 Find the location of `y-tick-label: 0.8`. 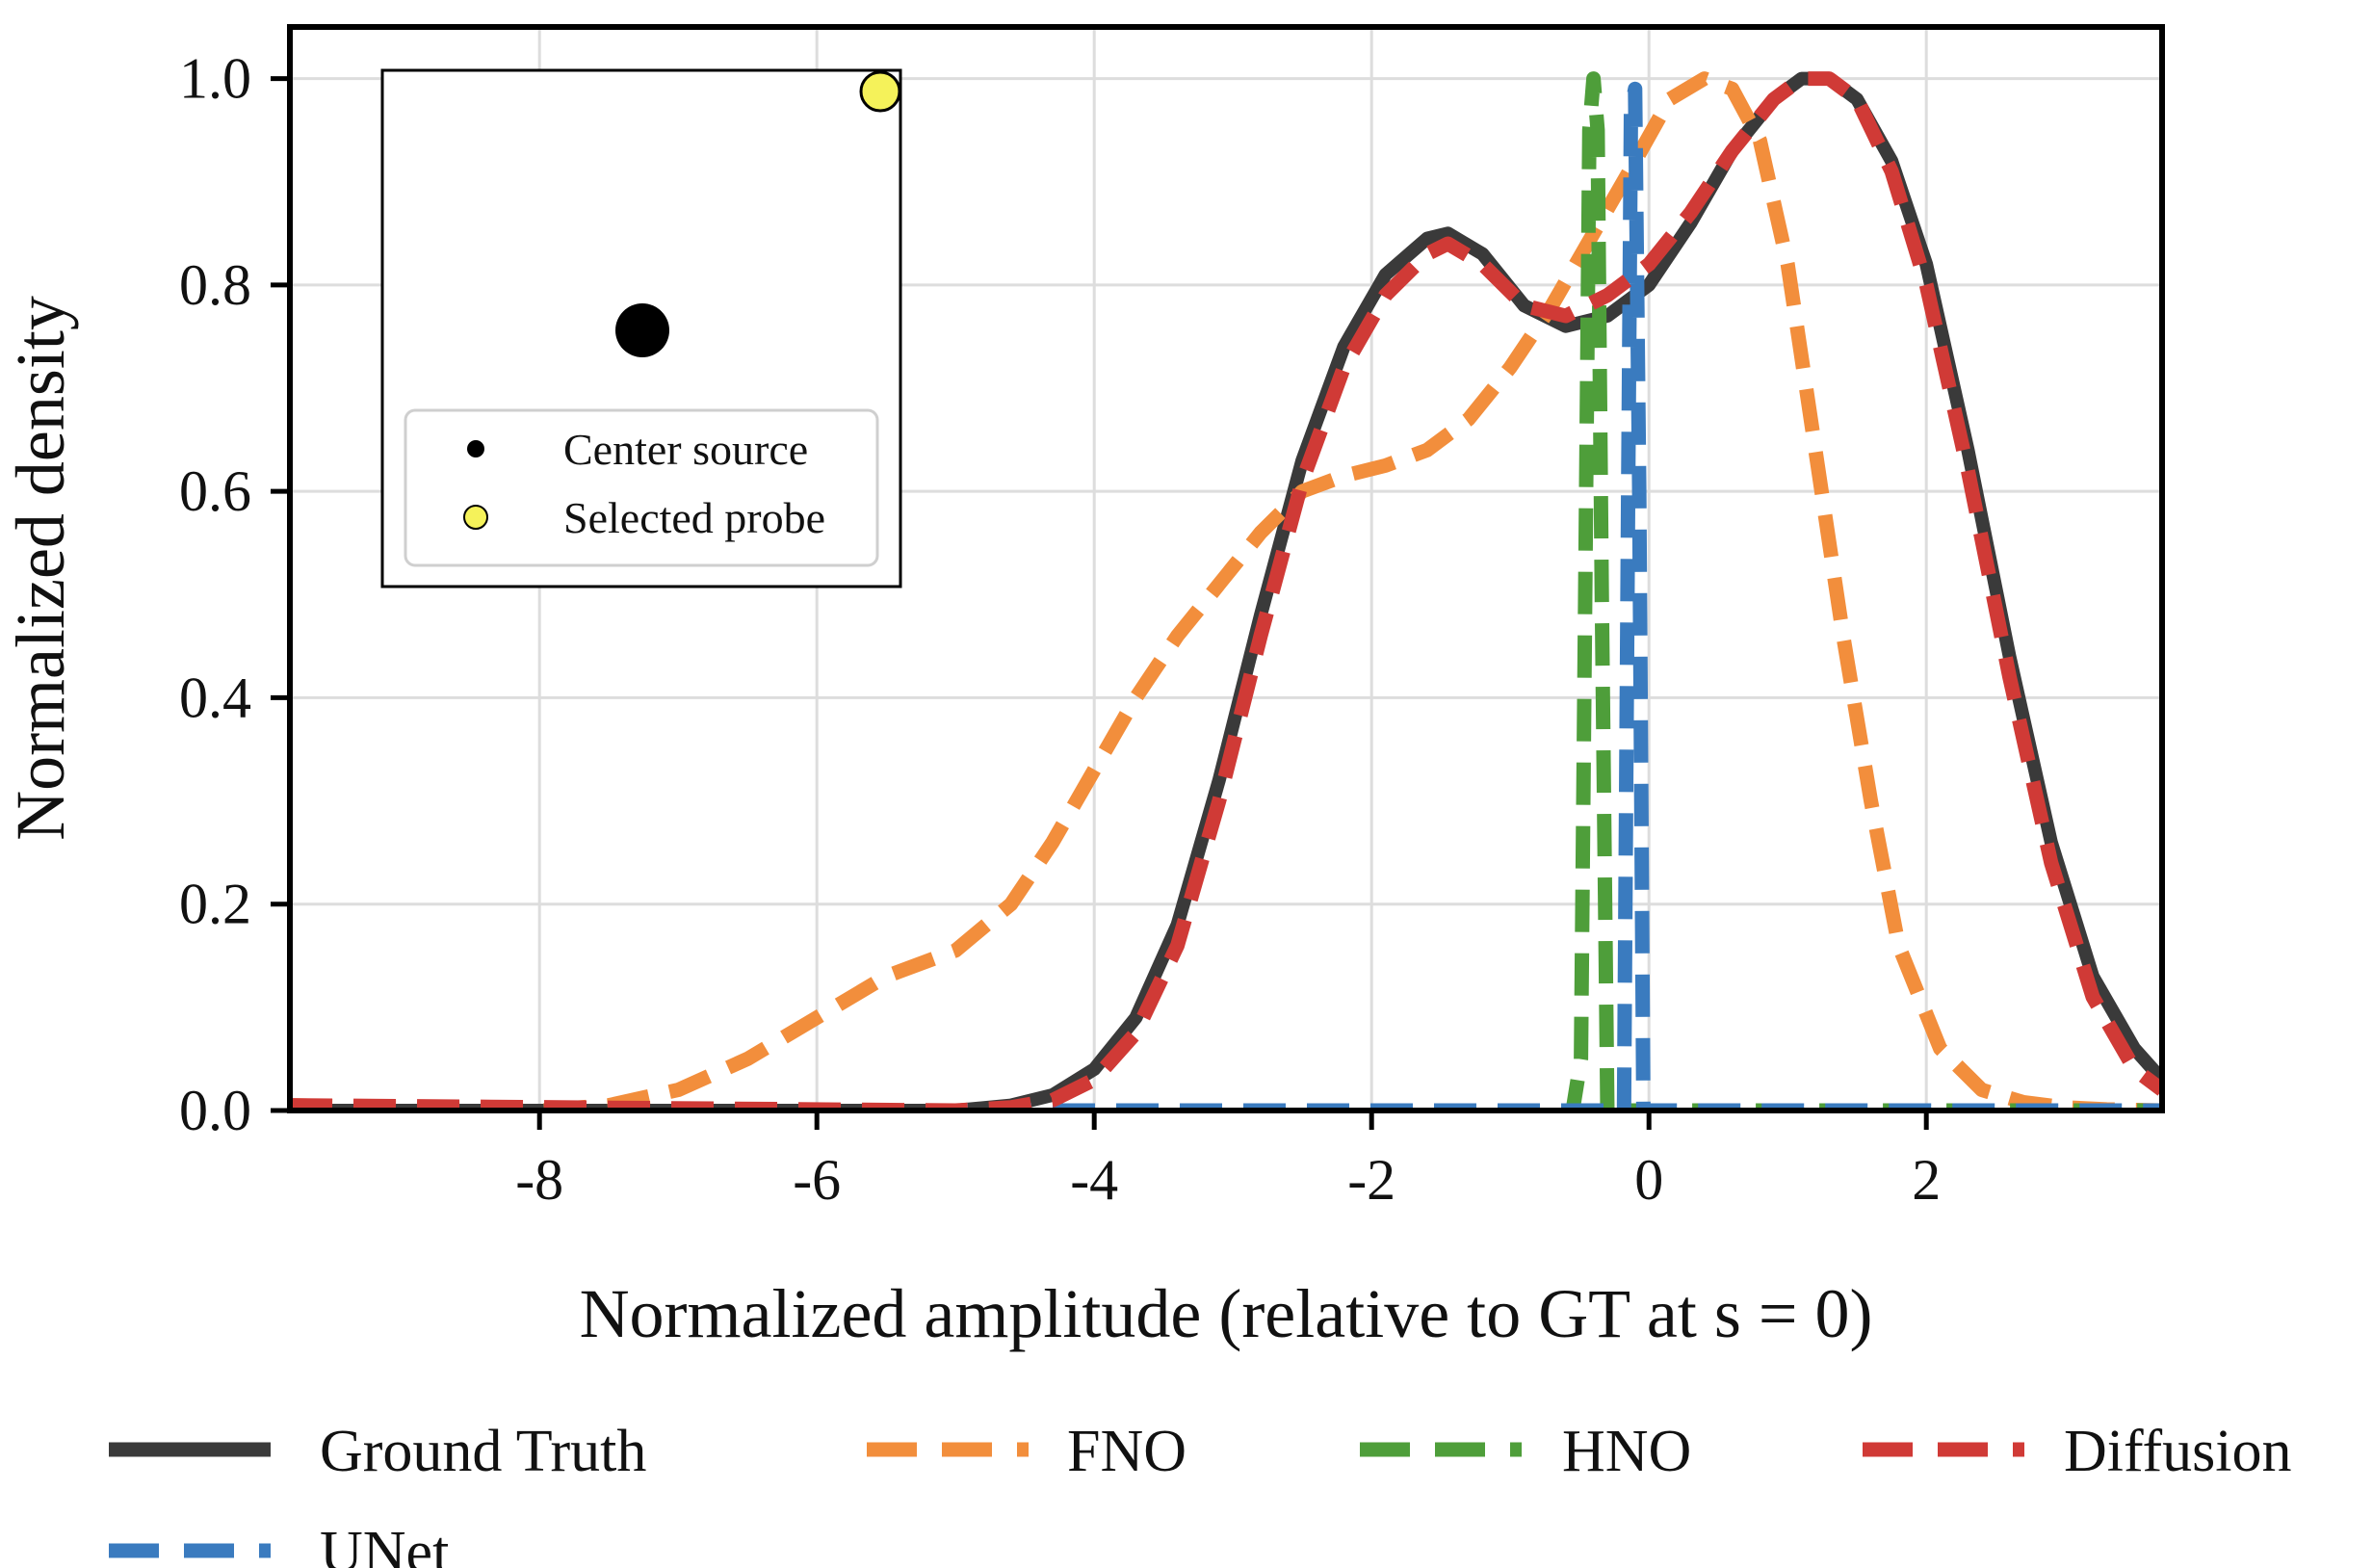

y-tick-label: 0.8 is located at coordinates (215, 285).